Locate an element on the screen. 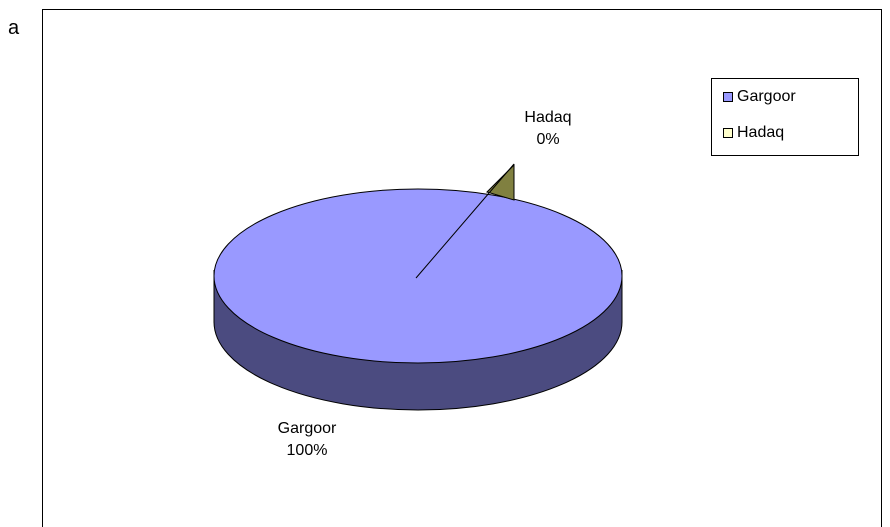  legend-label-hadaq: Hadaq is located at coordinates (761, 132).